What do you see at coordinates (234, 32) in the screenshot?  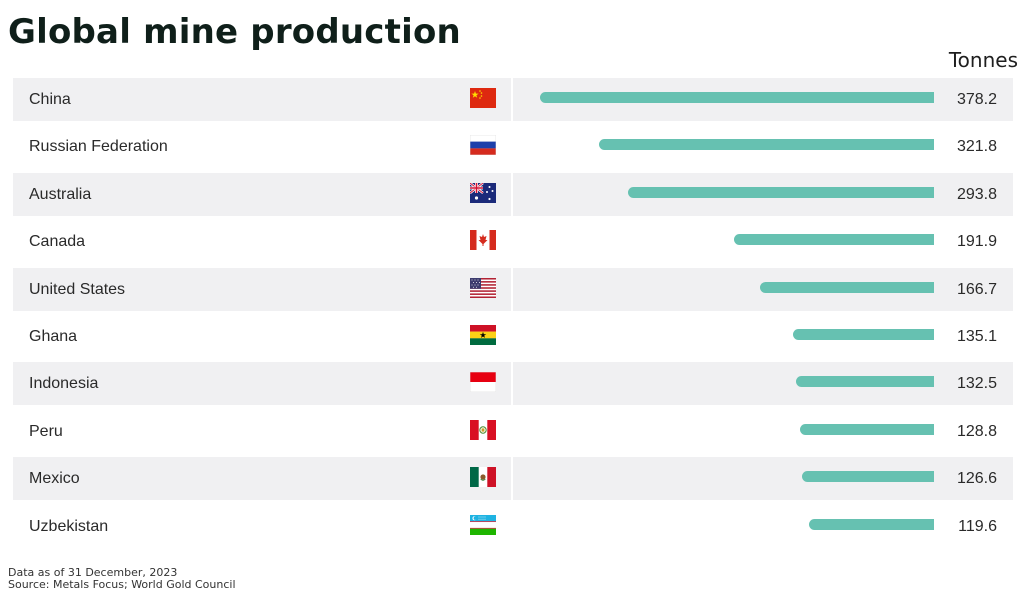 I see `chart-title: Global mine production` at bounding box center [234, 32].